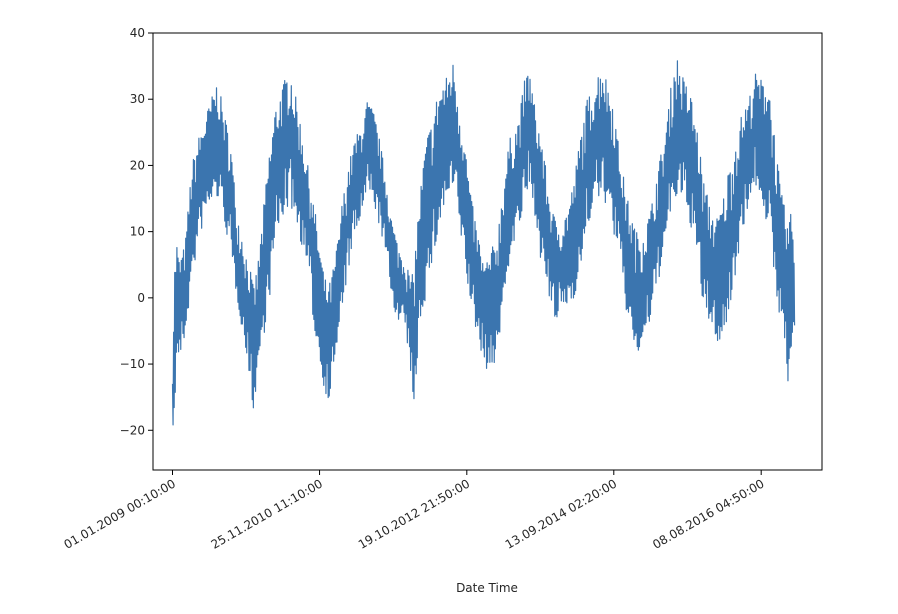 The image size is (898, 614). I want to click on y-tick-label: 10, so click(137, 232).